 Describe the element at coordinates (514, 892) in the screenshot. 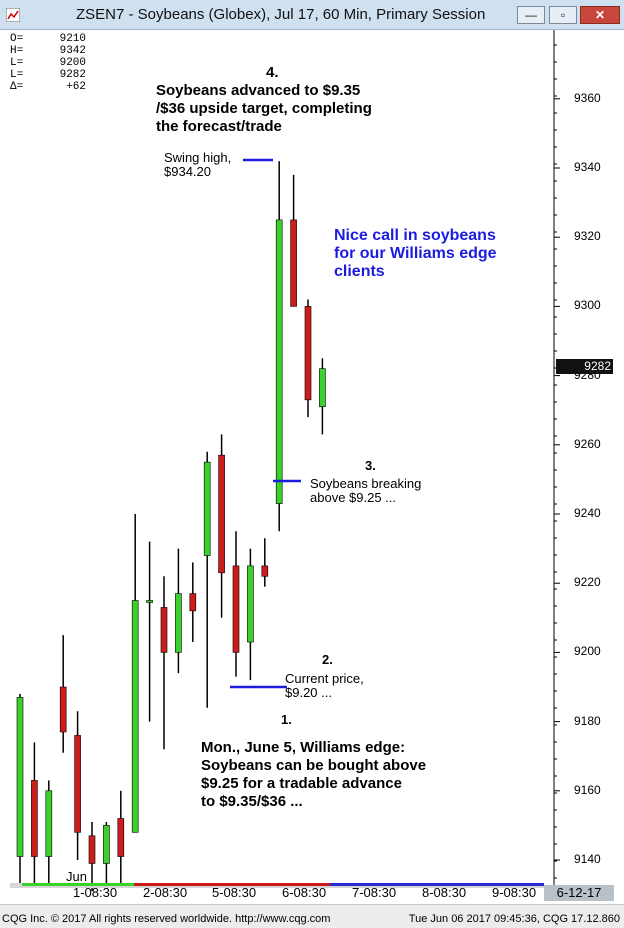

I see `x-label-9: 9-08:30` at that location.